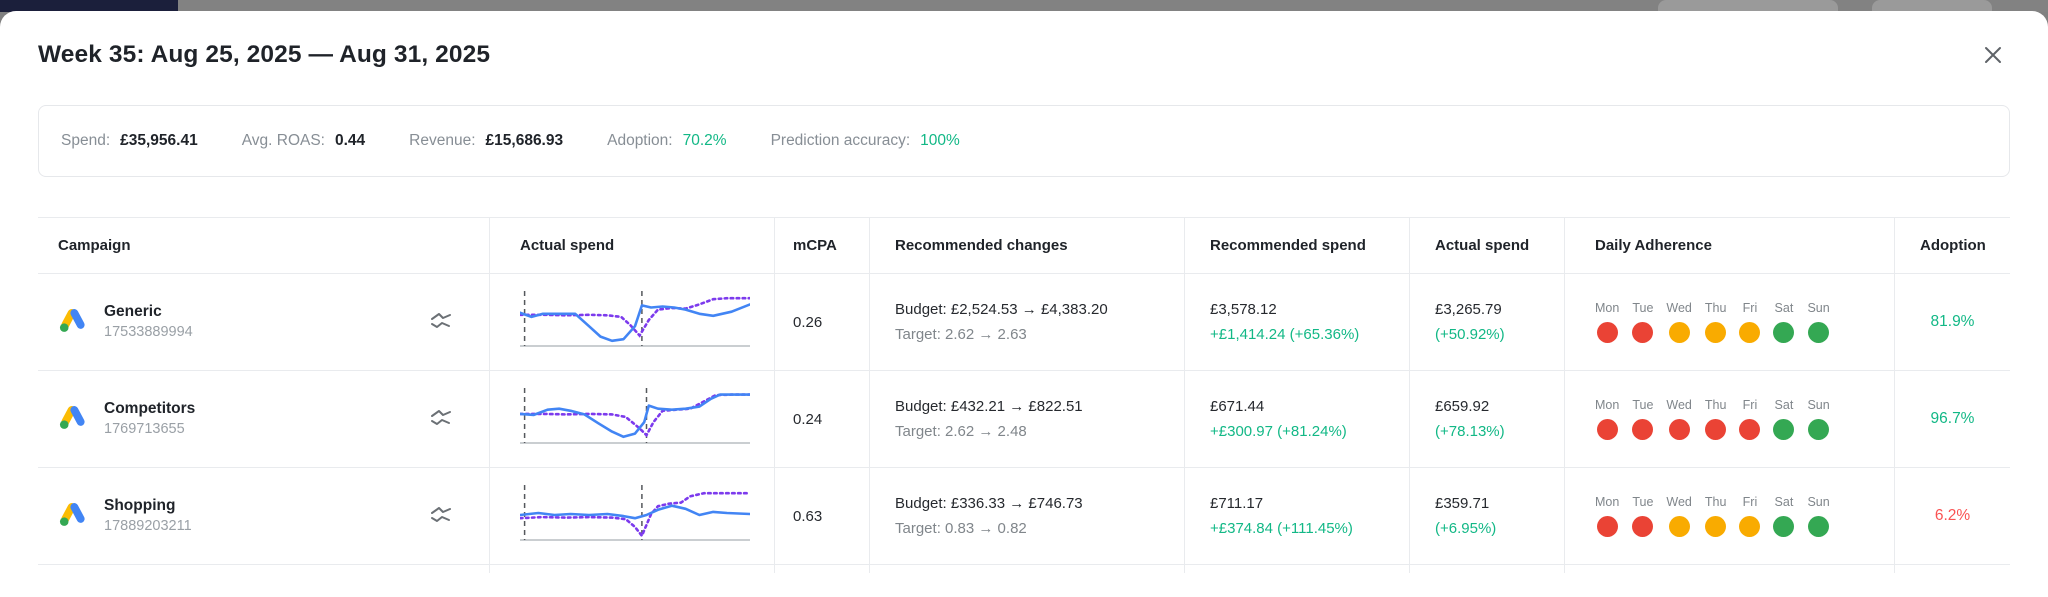 The width and height of the screenshot is (2048, 597). What do you see at coordinates (1462, 406) in the screenshot?
I see `actual-spend-value: £659.92` at bounding box center [1462, 406].